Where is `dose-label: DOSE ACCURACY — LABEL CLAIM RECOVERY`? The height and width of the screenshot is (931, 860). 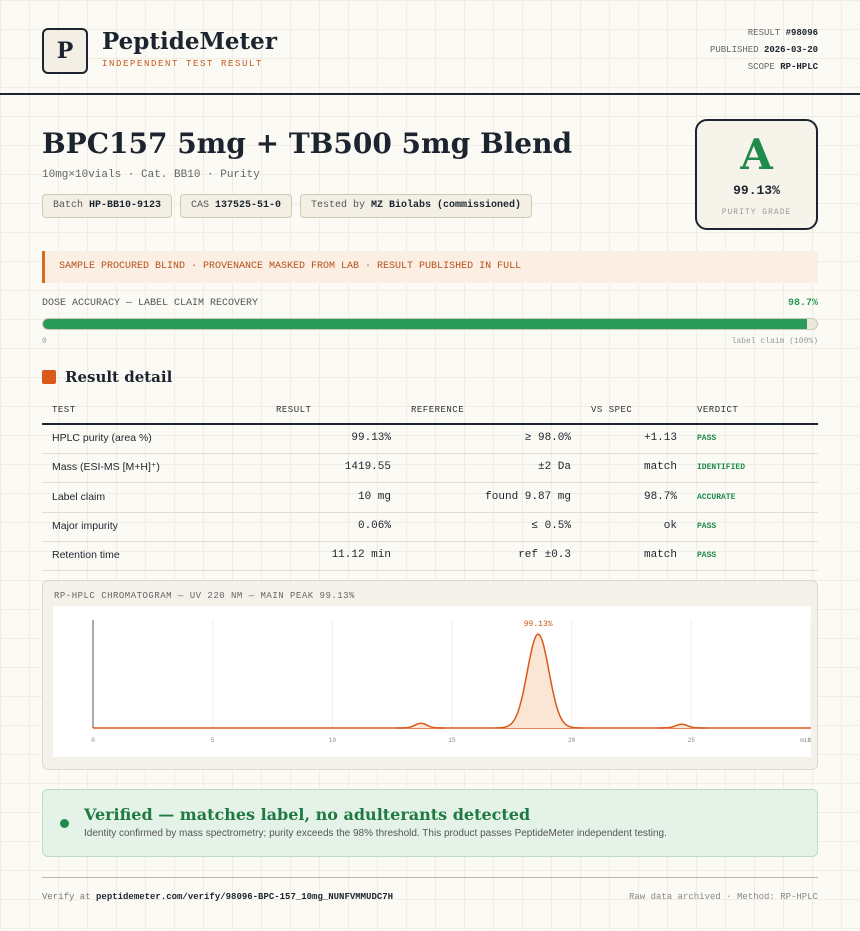 dose-label: DOSE ACCURACY — LABEL CLAIM RECOVERY is located at coordinates (150, 303).